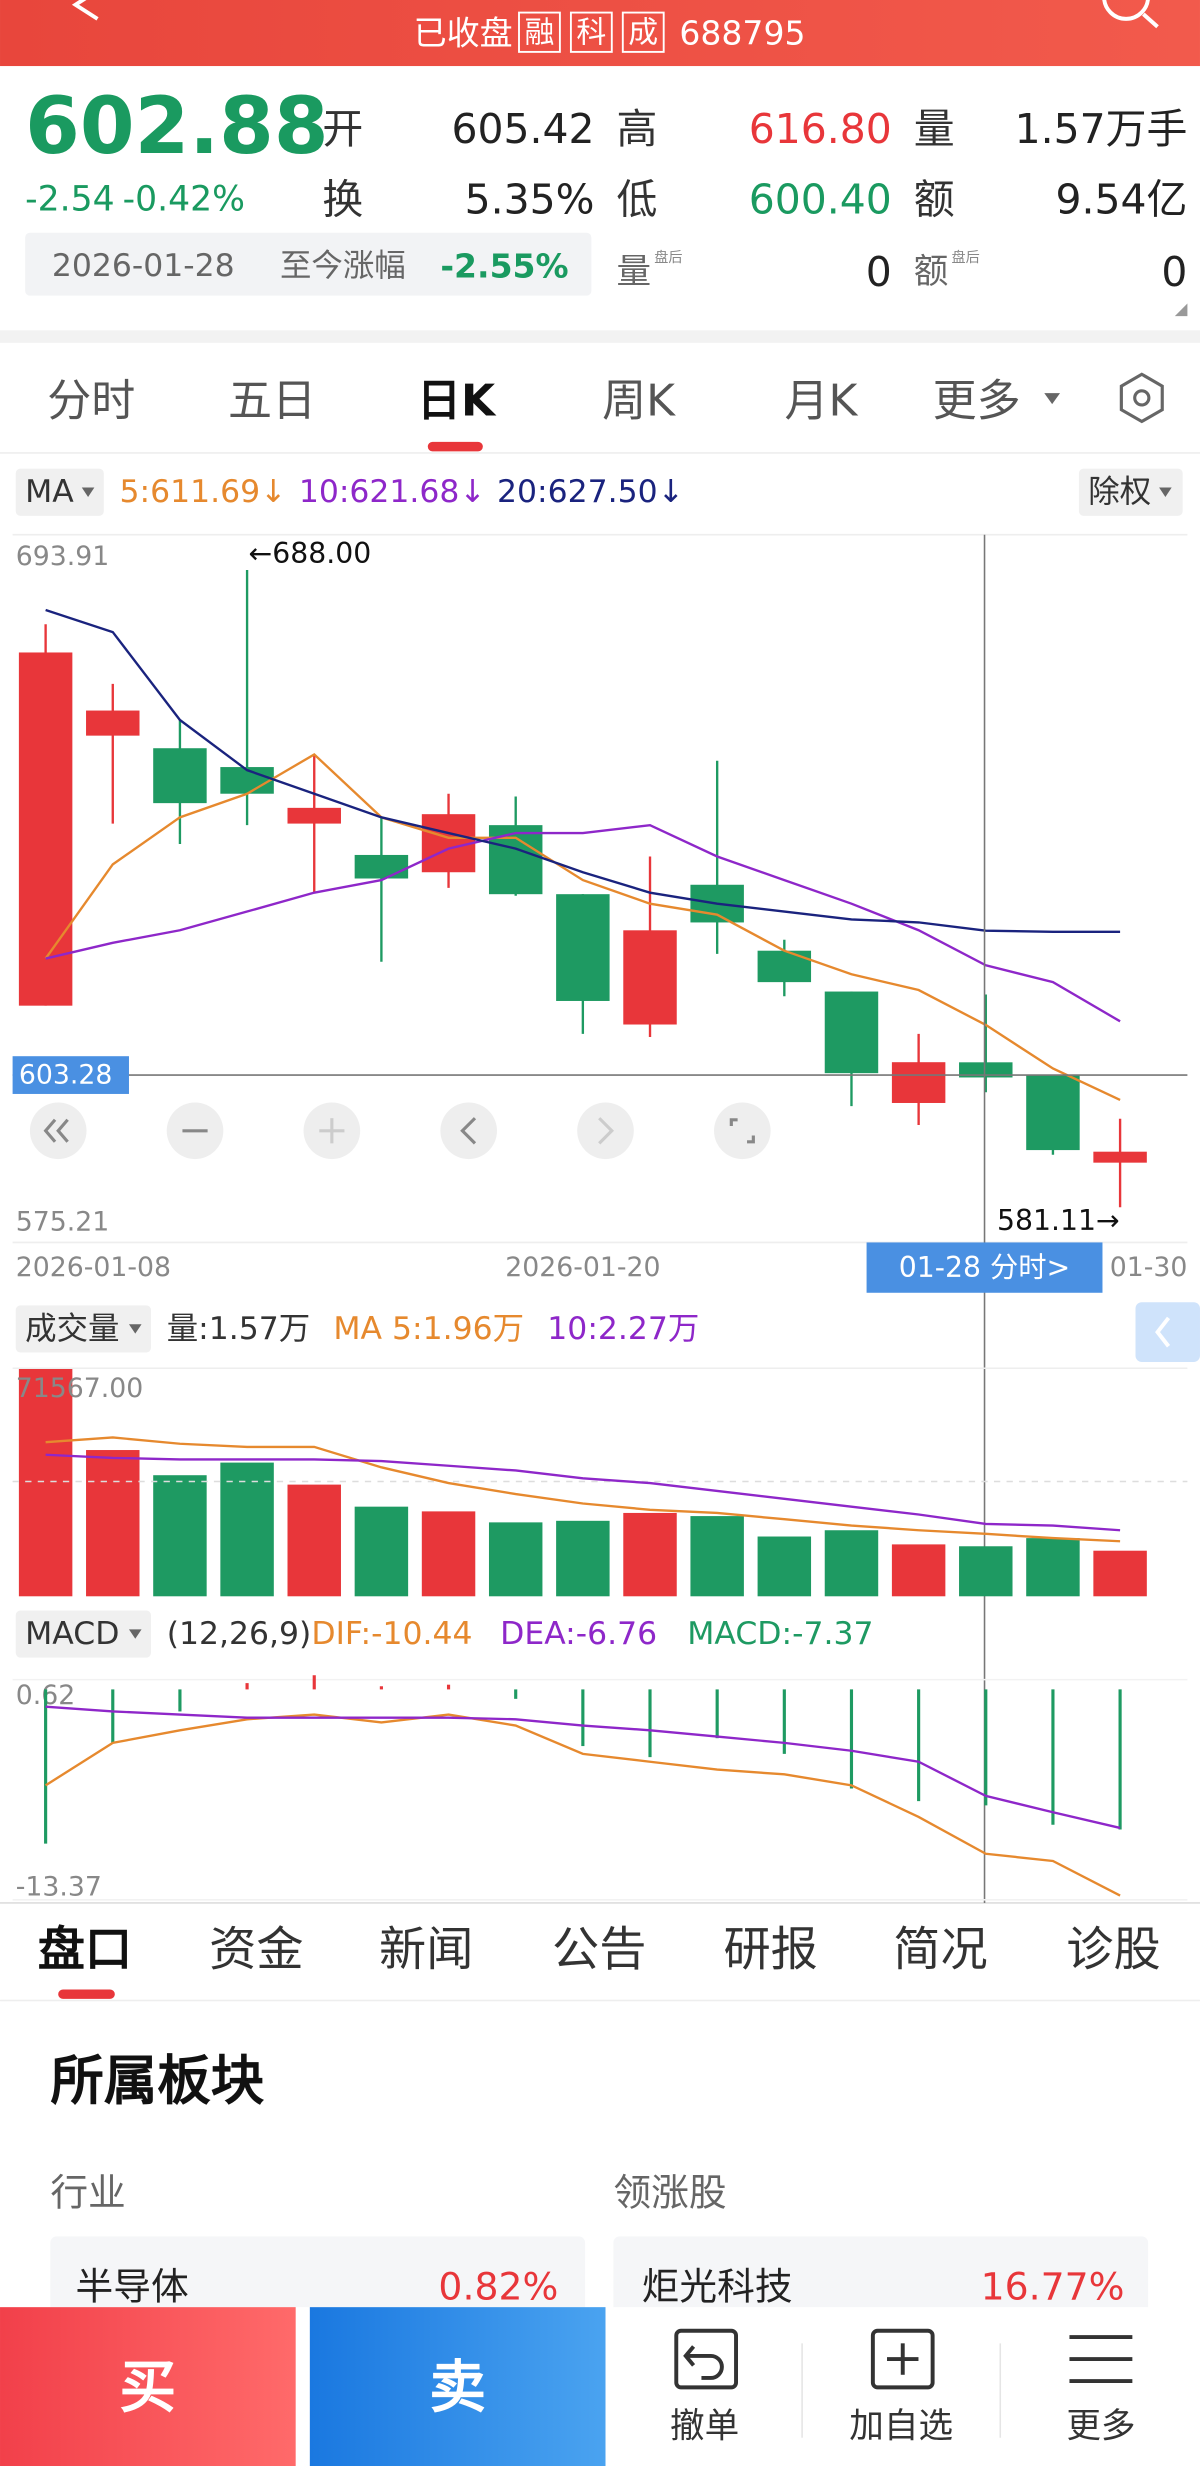 This screenshot has height=2466, width=1200. Describe the element at coordinates (1058, 1220) in the screenshot. I see `low-label: 581.11→` at that location.